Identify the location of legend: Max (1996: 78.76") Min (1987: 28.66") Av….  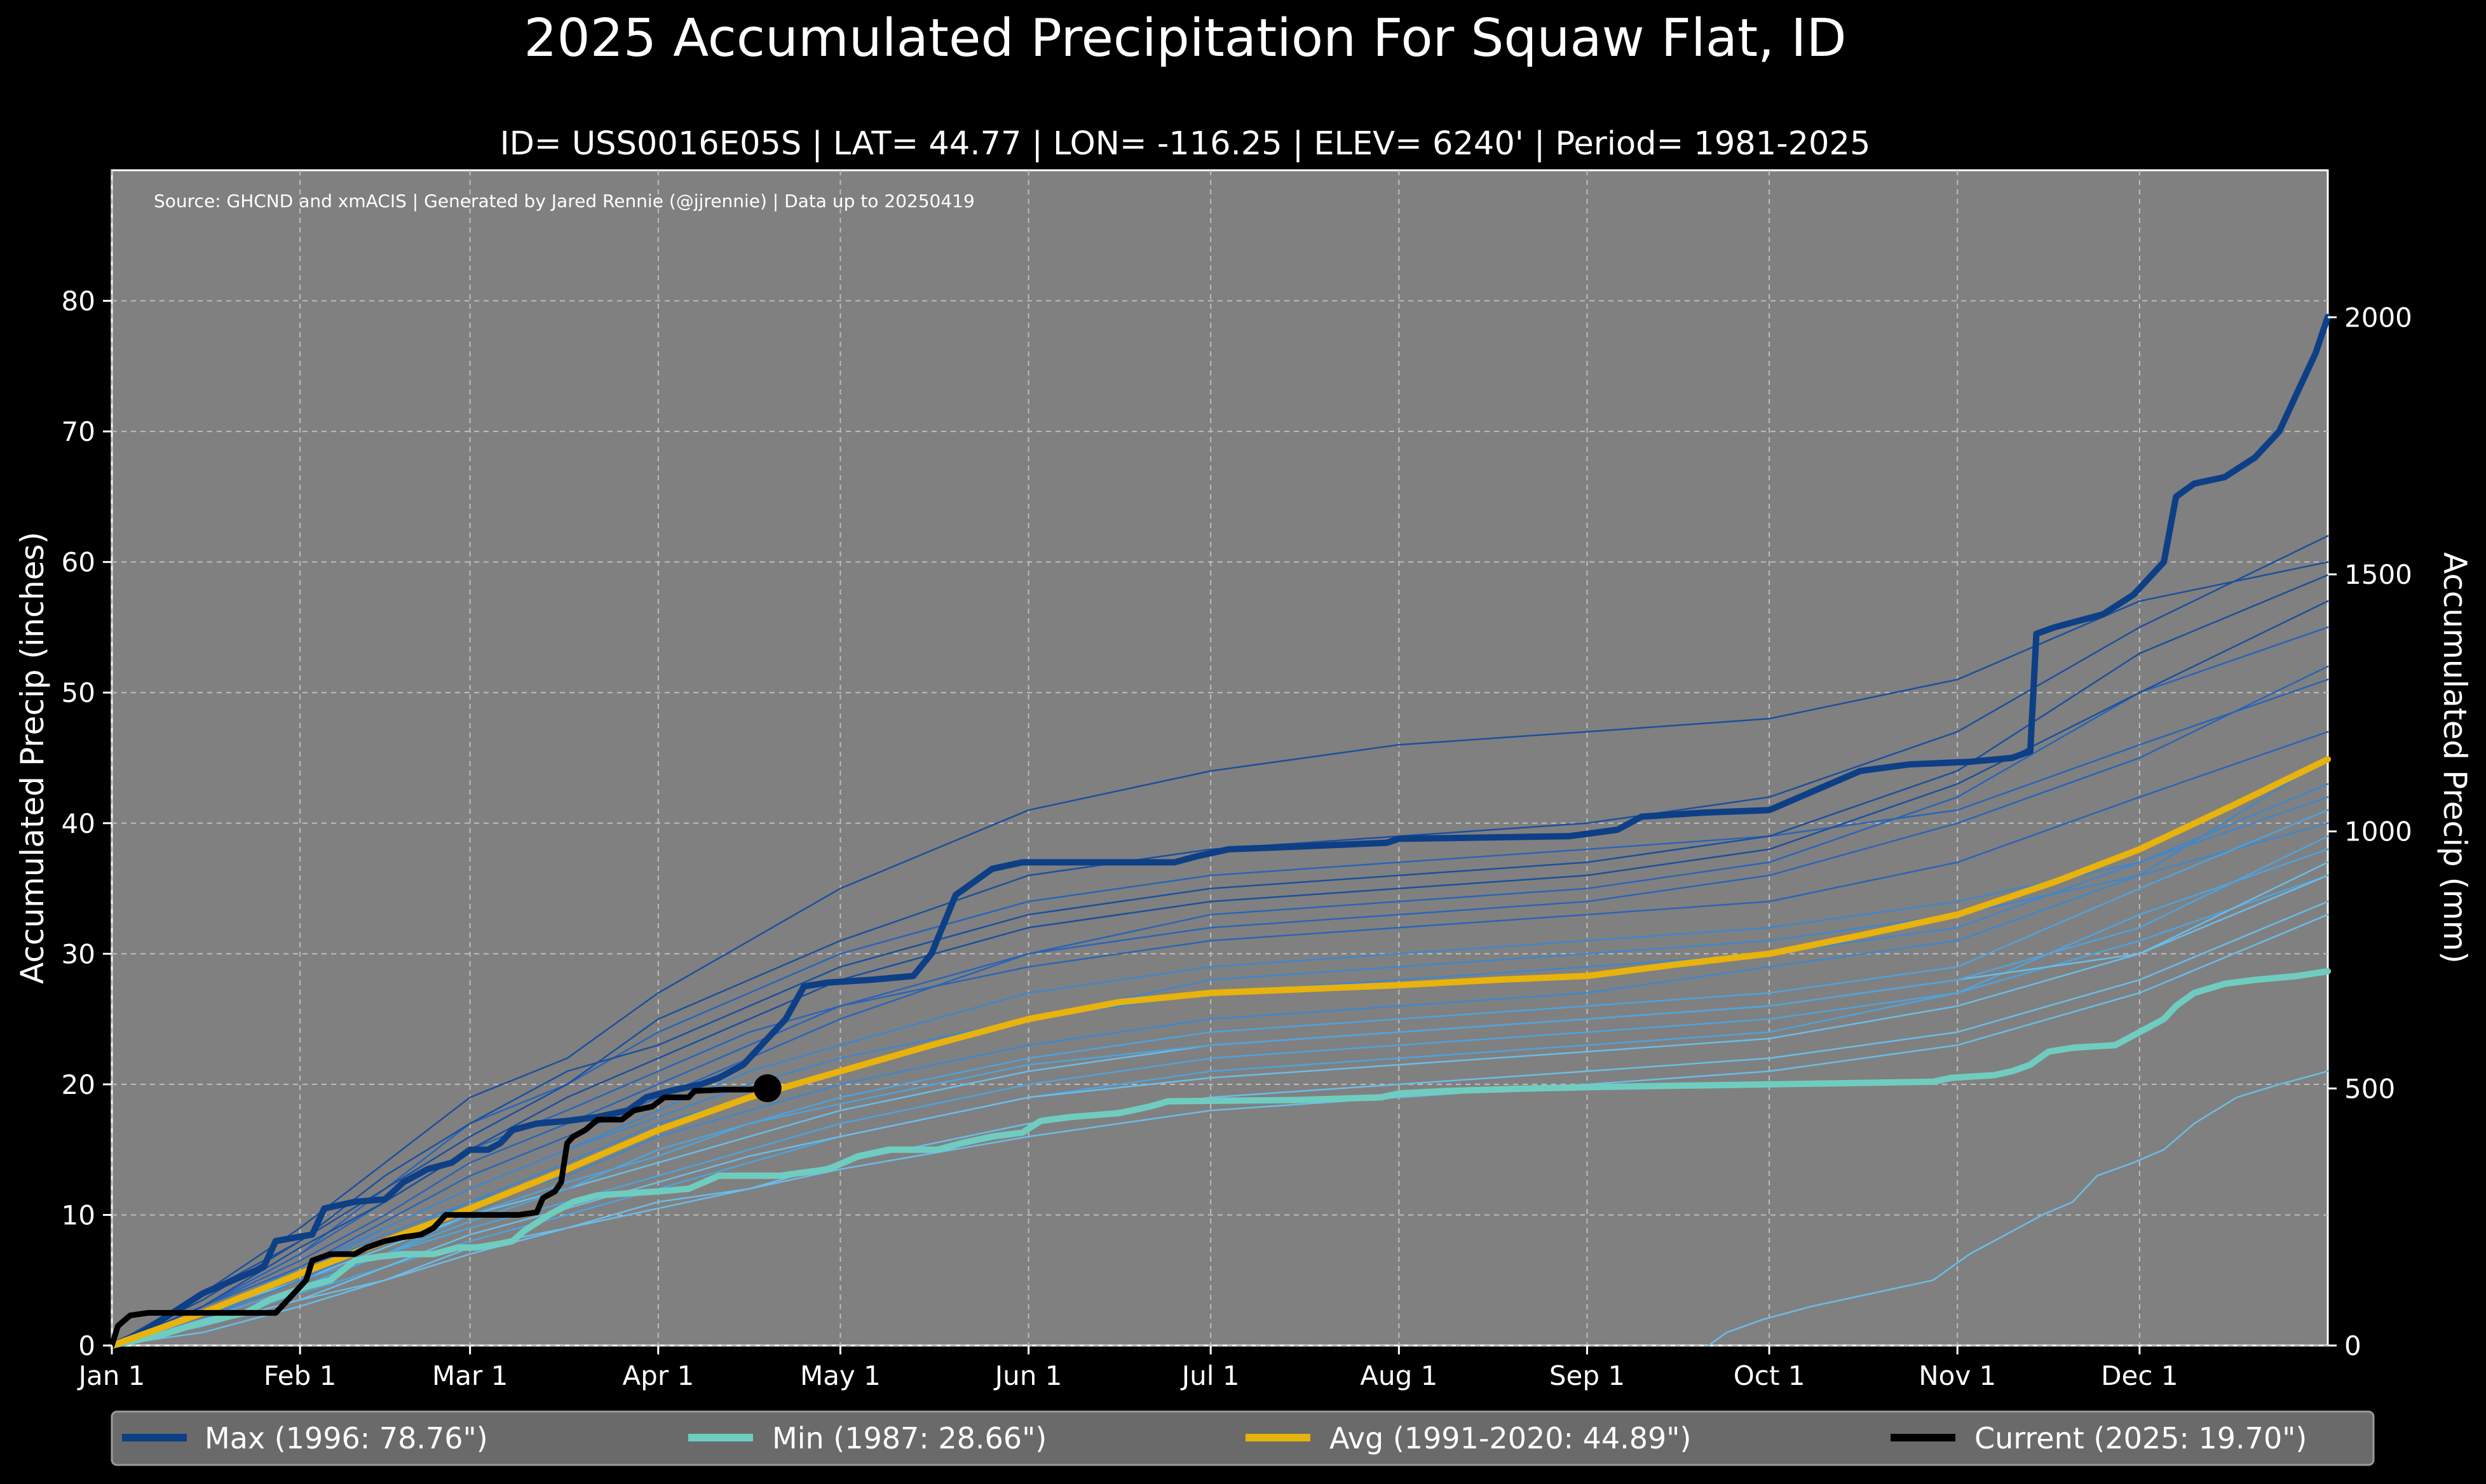
(1243, 1438).